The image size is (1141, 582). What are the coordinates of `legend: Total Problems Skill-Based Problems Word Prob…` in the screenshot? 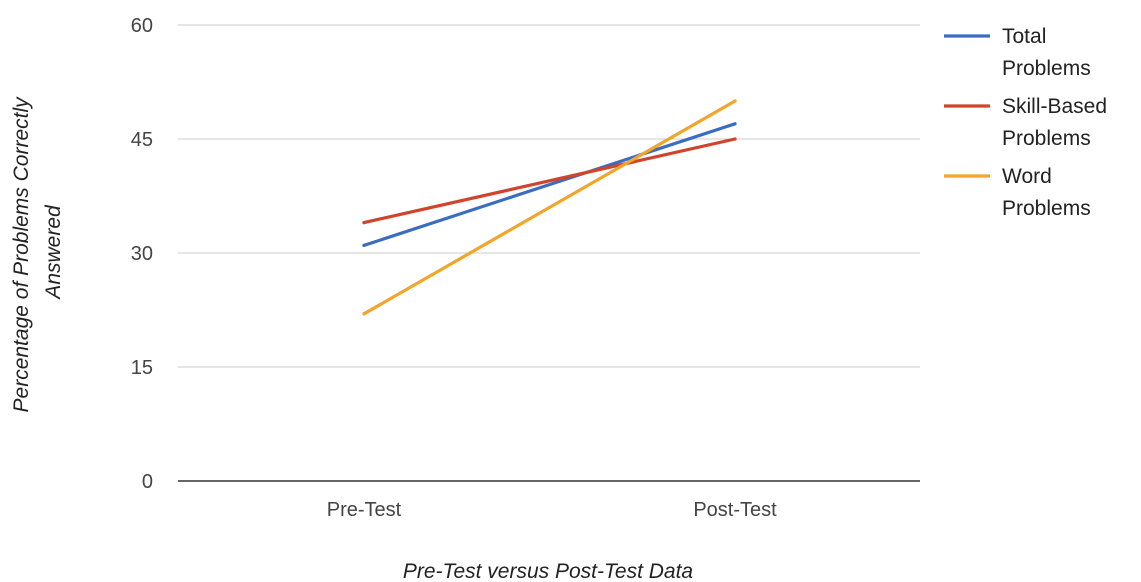 It's located at (1025, 122).